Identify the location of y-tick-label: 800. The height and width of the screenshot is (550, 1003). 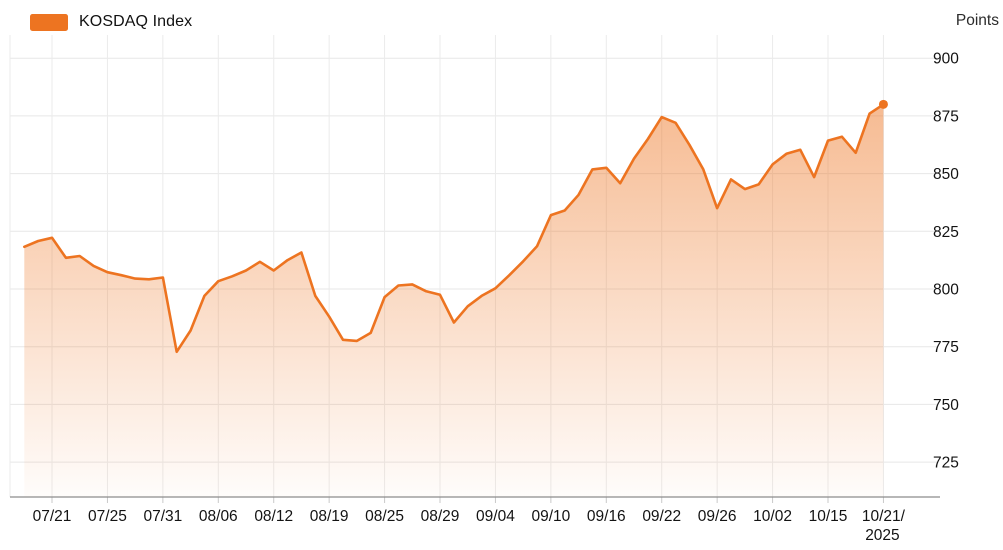
(946, 290).